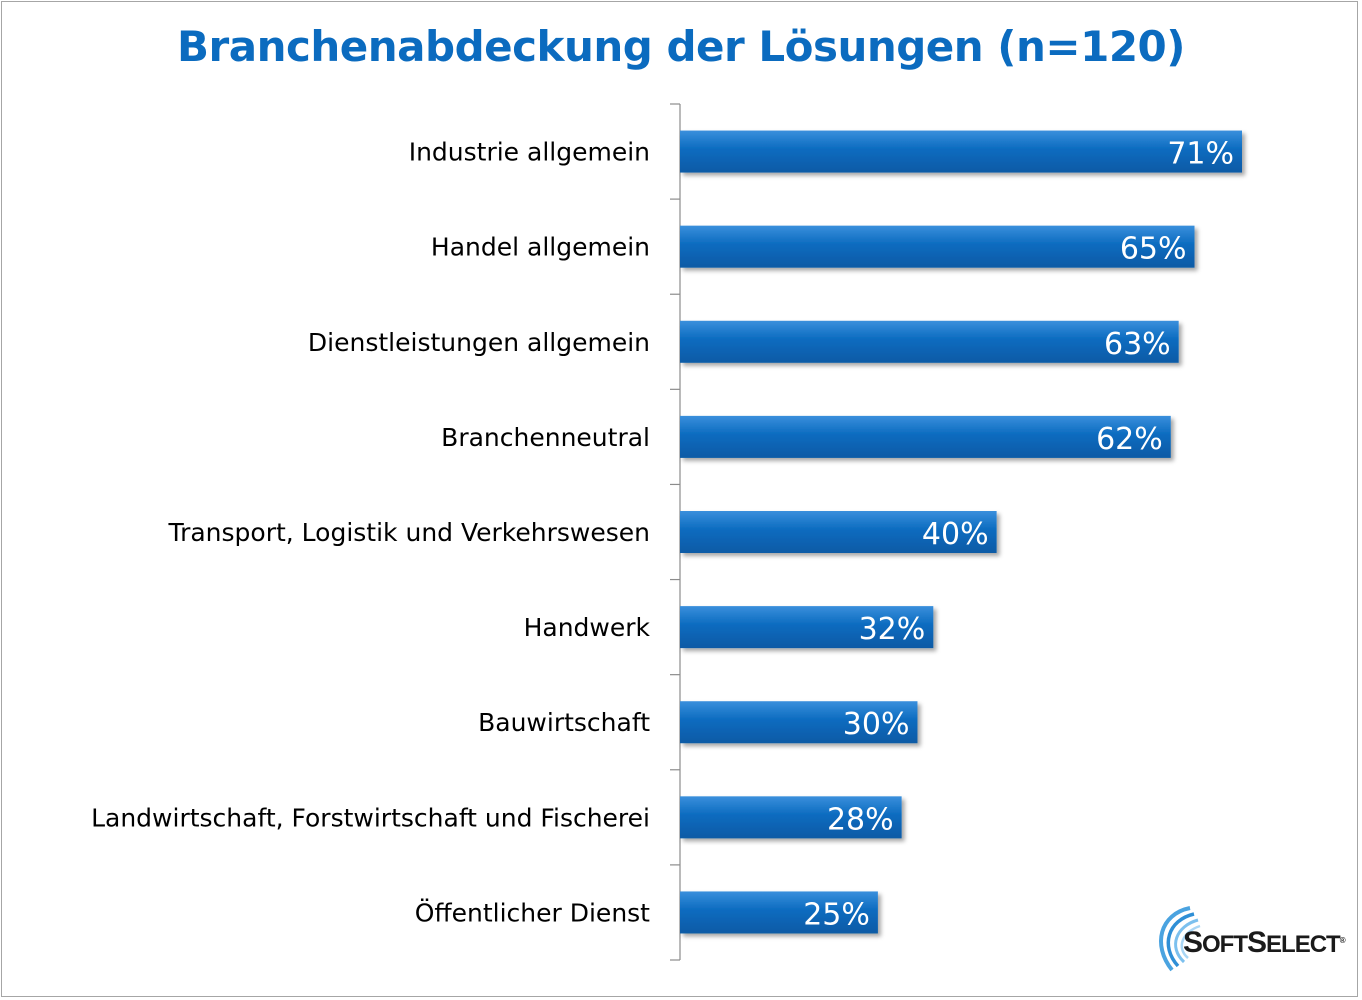  What do you see at coordinates (1153, 249) in the screenshot?
I see `value-label: 65%` at bounding box center [1153, 249].